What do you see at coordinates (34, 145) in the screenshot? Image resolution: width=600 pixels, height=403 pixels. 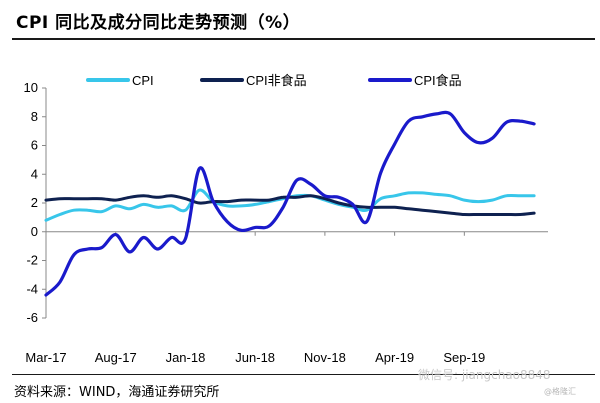 I see `y-tick-label: 6` at bounding box center [34, 145].